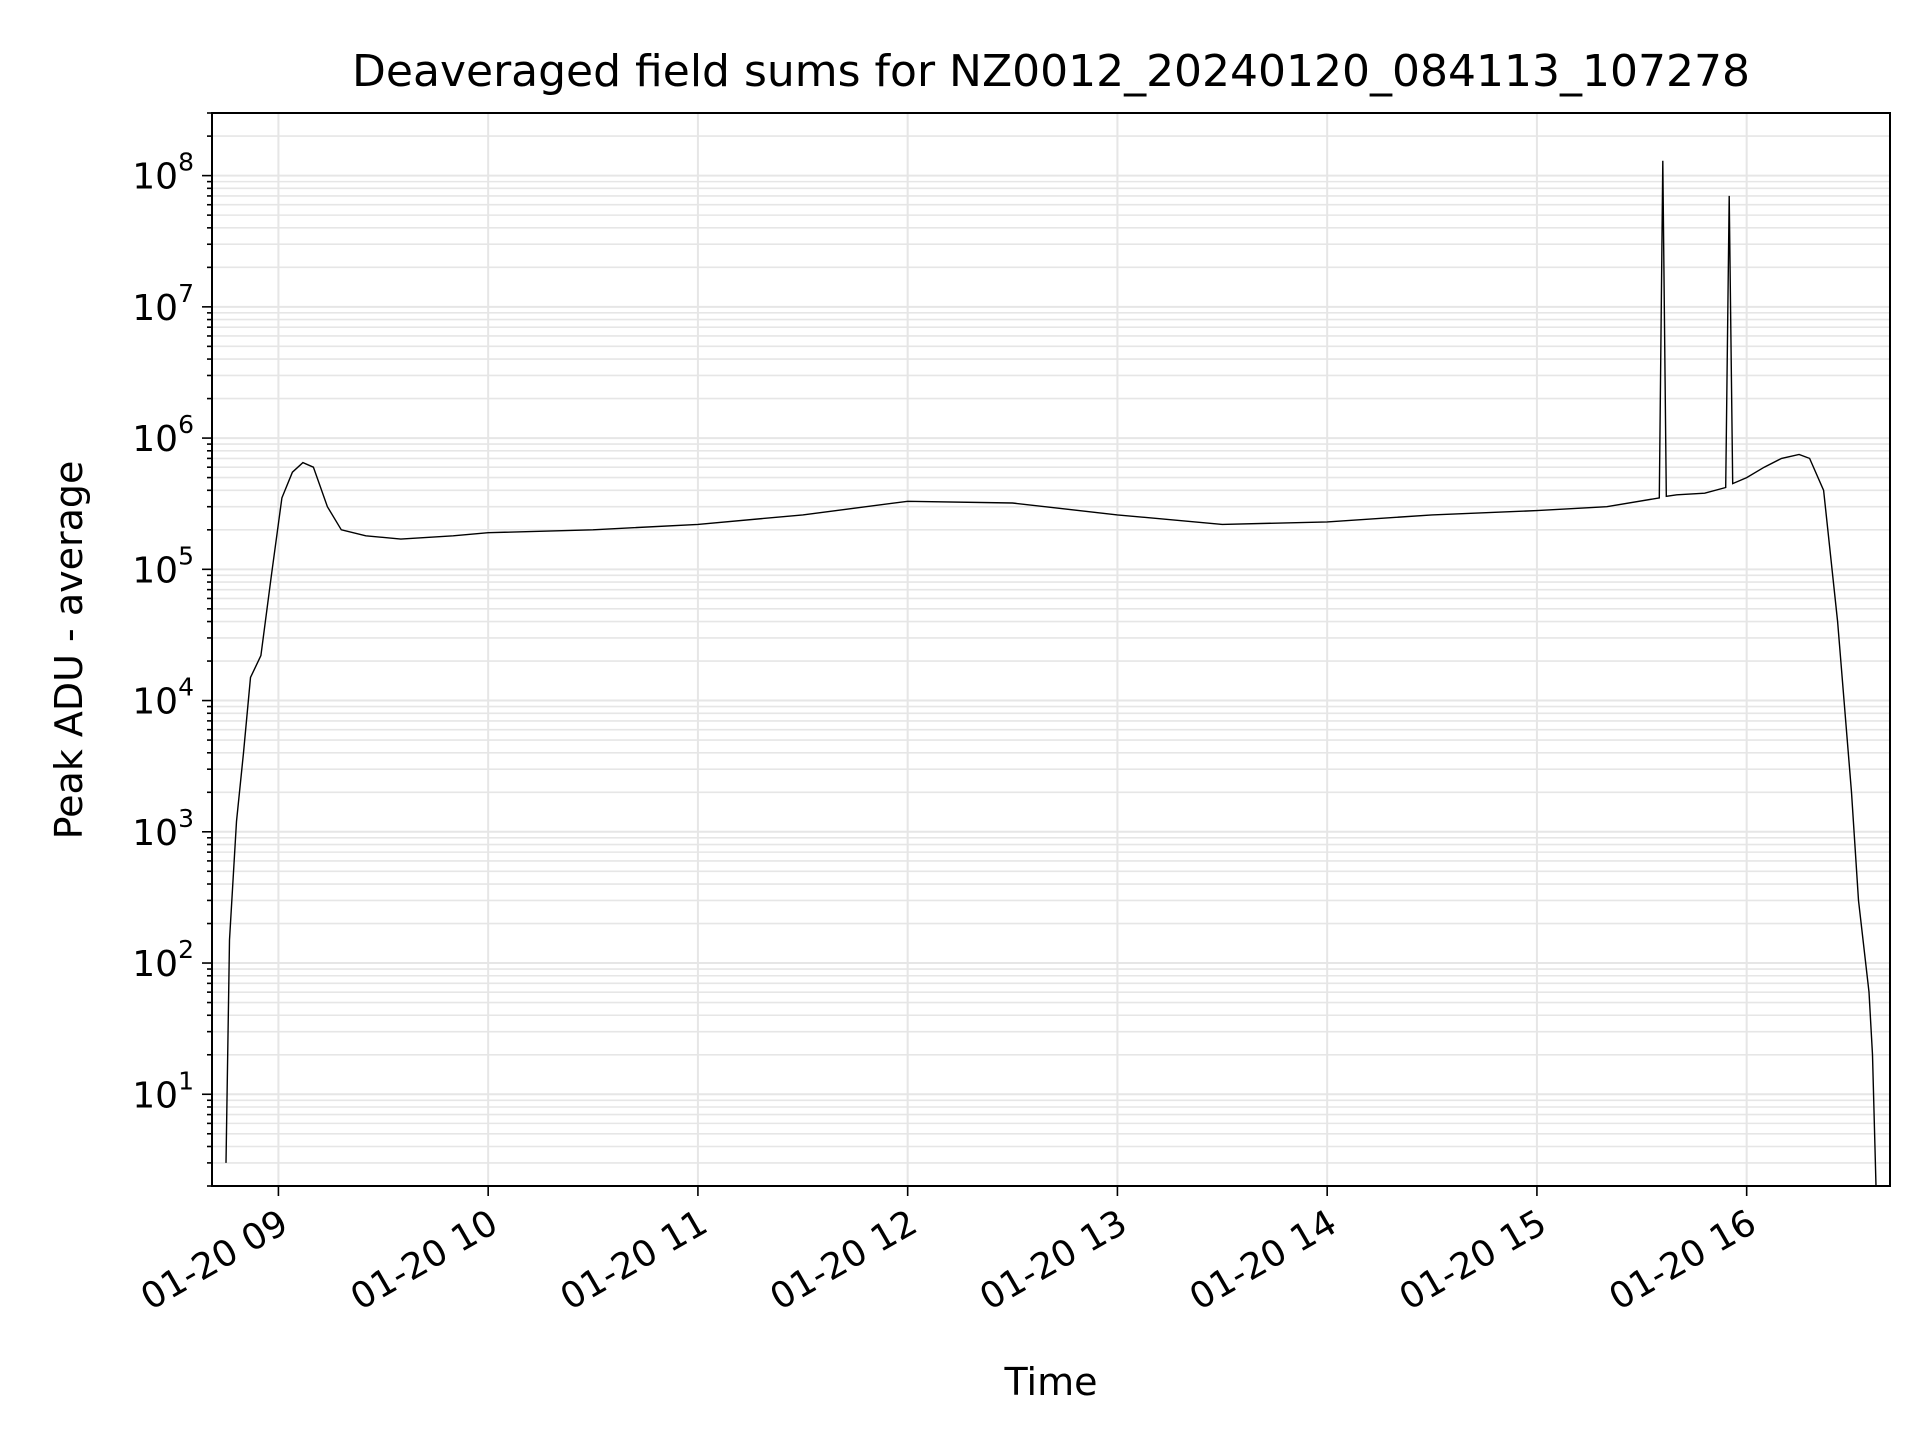 The height and width of the screenshot is (1440, 1920). Describe the element at coordinates (186, 293) in the screenshot. I see `y-tick-exponent: 7` at that location.